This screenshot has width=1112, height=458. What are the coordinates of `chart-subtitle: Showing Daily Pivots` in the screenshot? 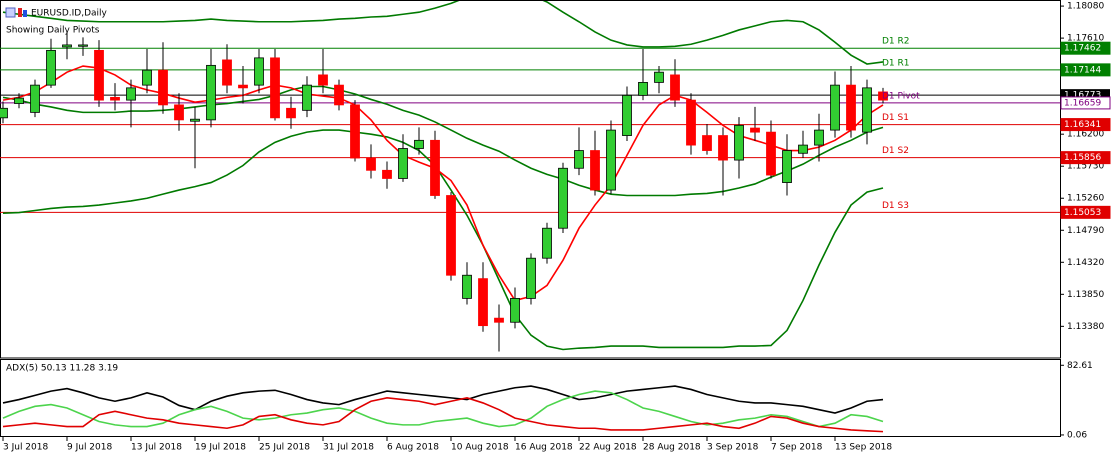 It's located at (53, 31).